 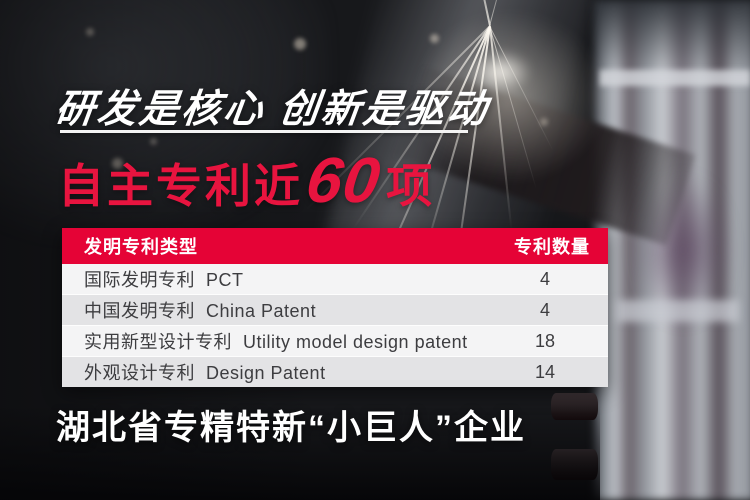 I want to click on slogan-underline, so click(x=264, y=131).